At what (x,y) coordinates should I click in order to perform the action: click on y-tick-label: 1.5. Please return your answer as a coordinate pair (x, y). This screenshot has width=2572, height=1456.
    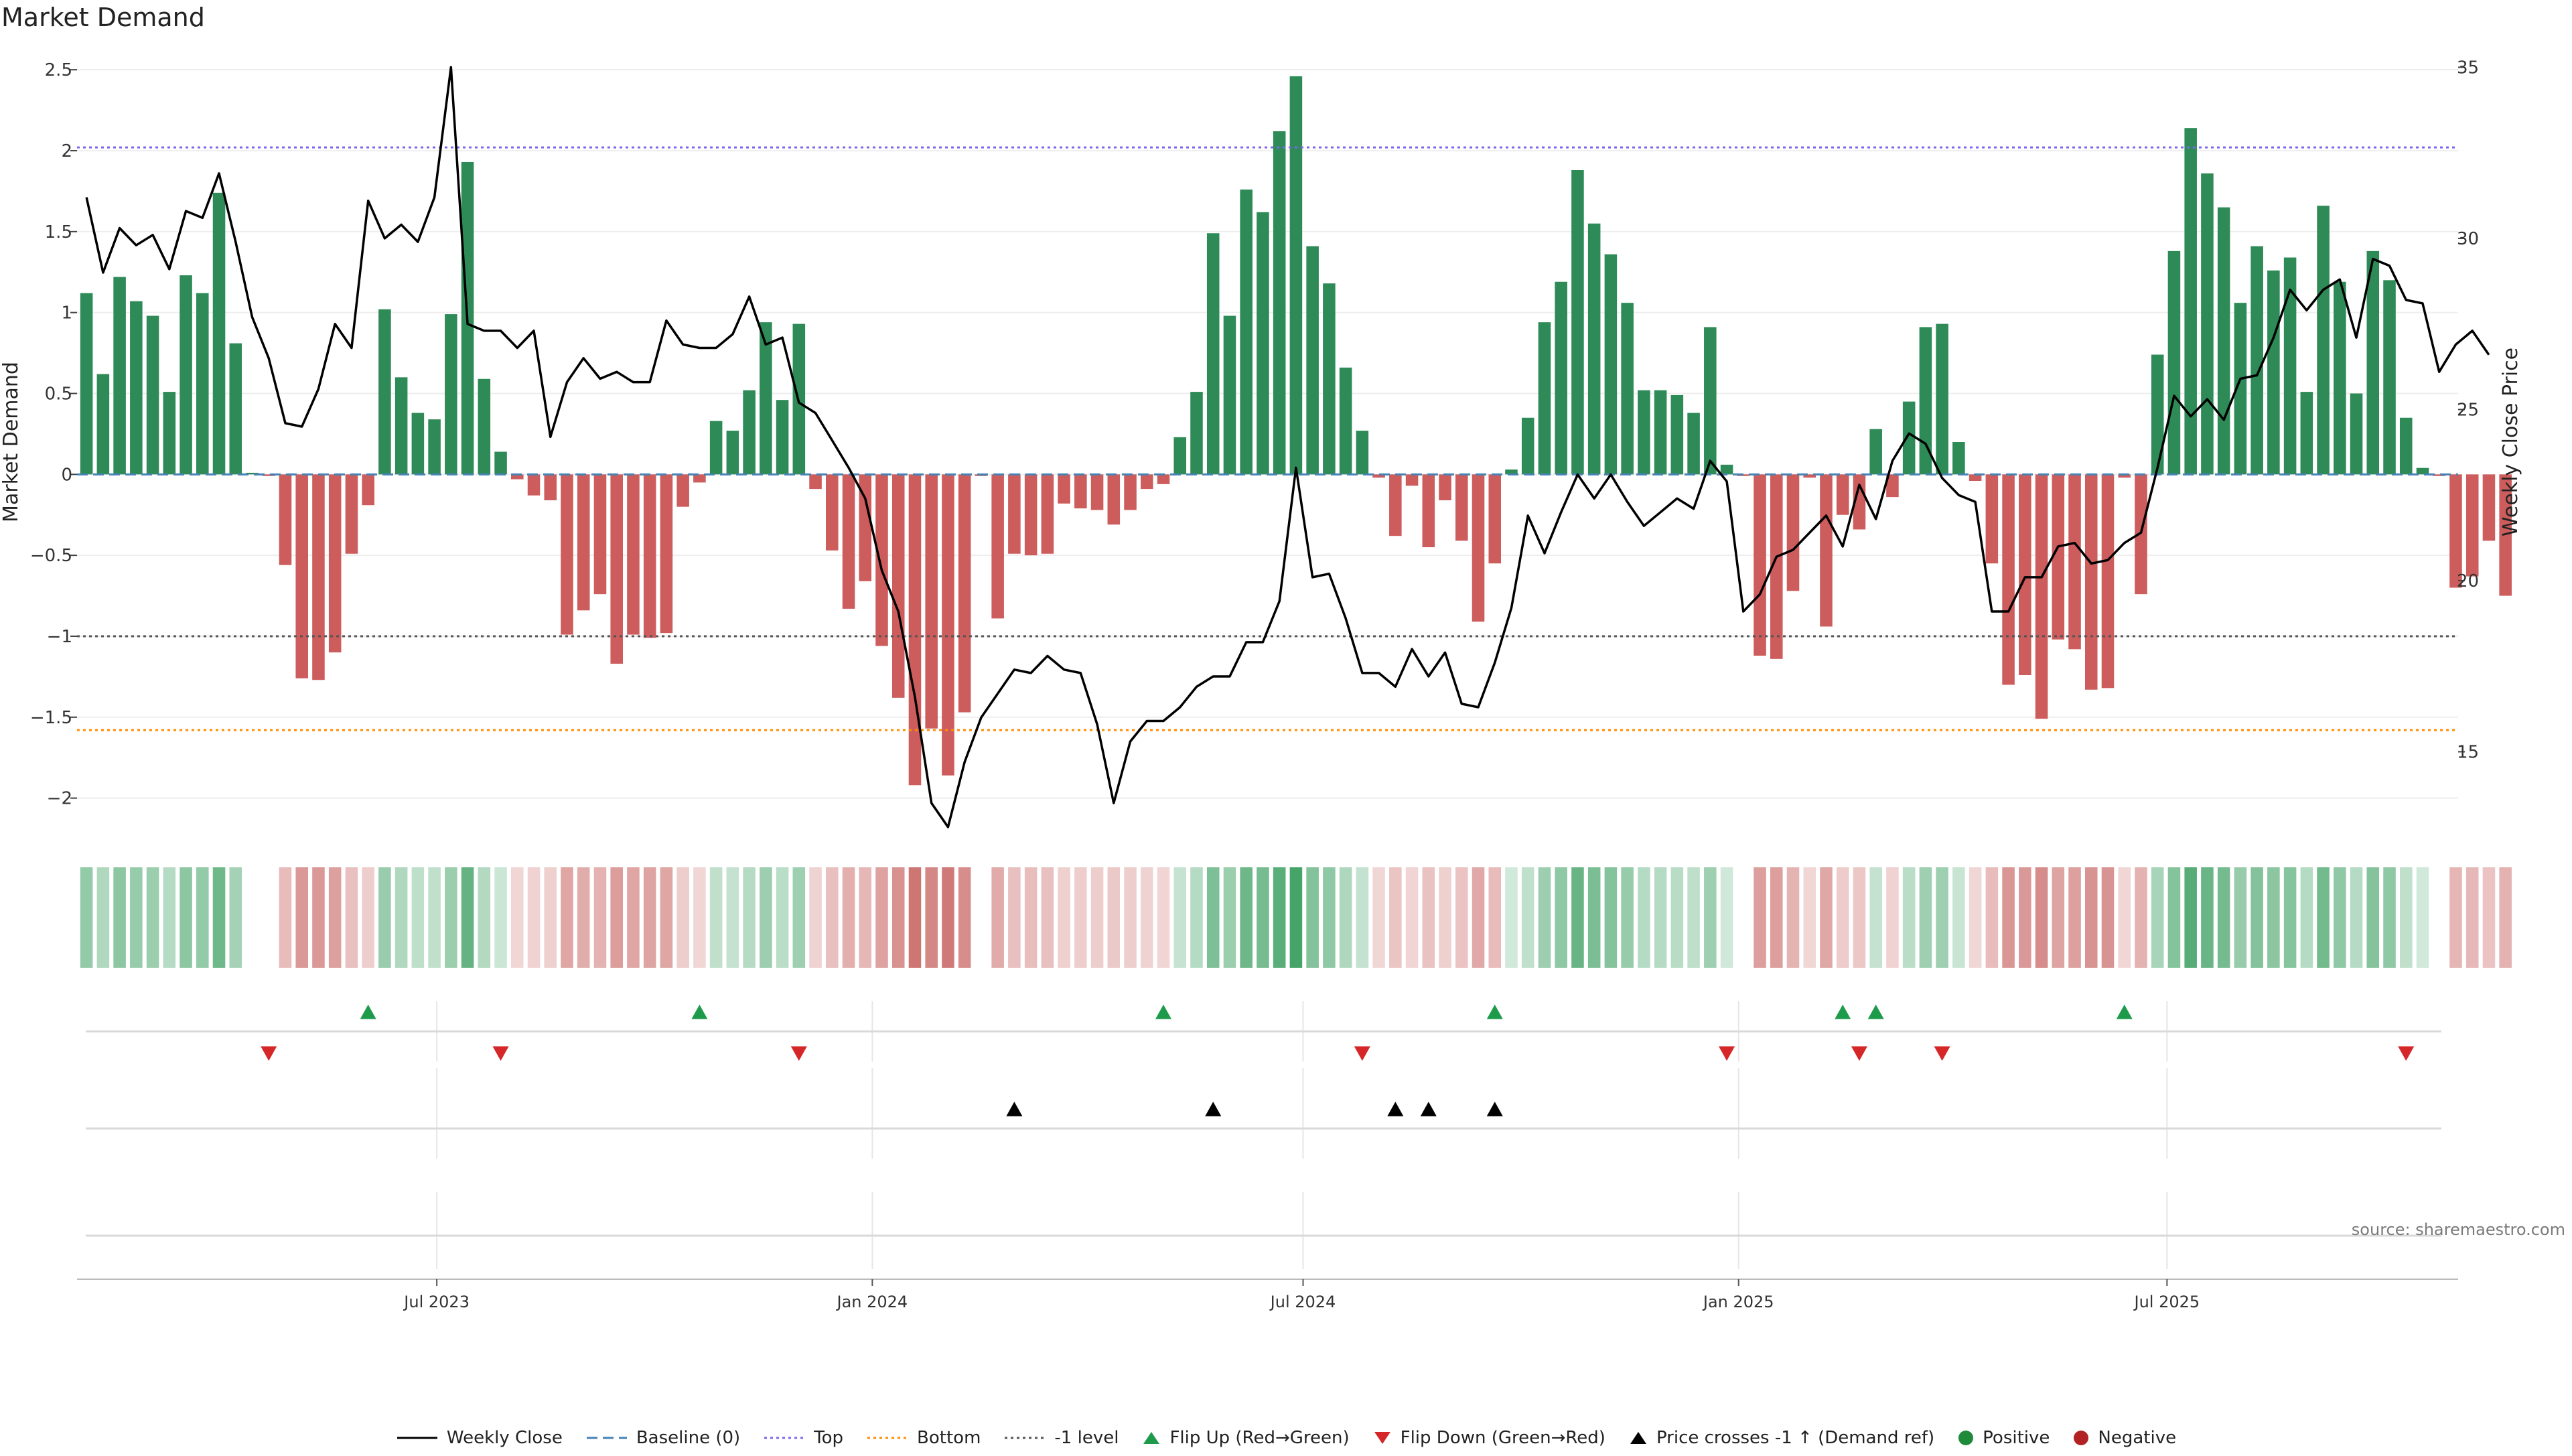
    Looking at the image, I should click on (59, 232).